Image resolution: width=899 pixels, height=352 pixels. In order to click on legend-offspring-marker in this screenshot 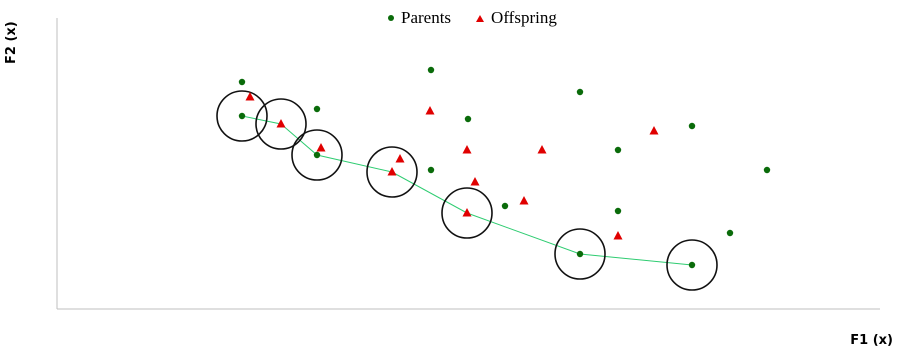, I will do `click(480, 18)`.